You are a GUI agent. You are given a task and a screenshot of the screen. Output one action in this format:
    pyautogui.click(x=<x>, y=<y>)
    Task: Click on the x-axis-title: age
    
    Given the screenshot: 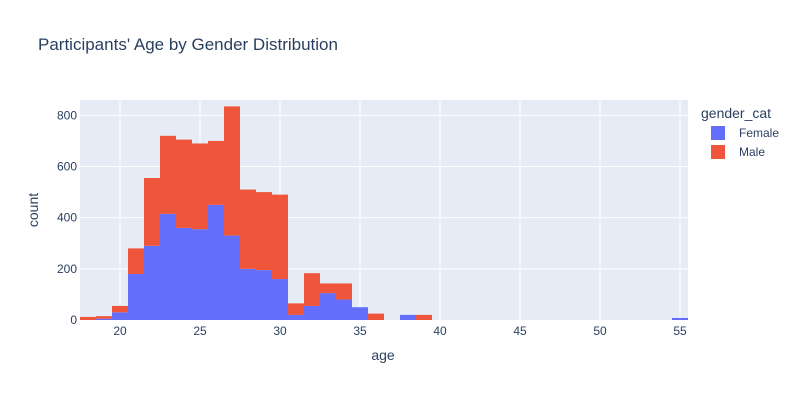 What is the action you would take?
    pyautogui.click(x=383, y=355)
    